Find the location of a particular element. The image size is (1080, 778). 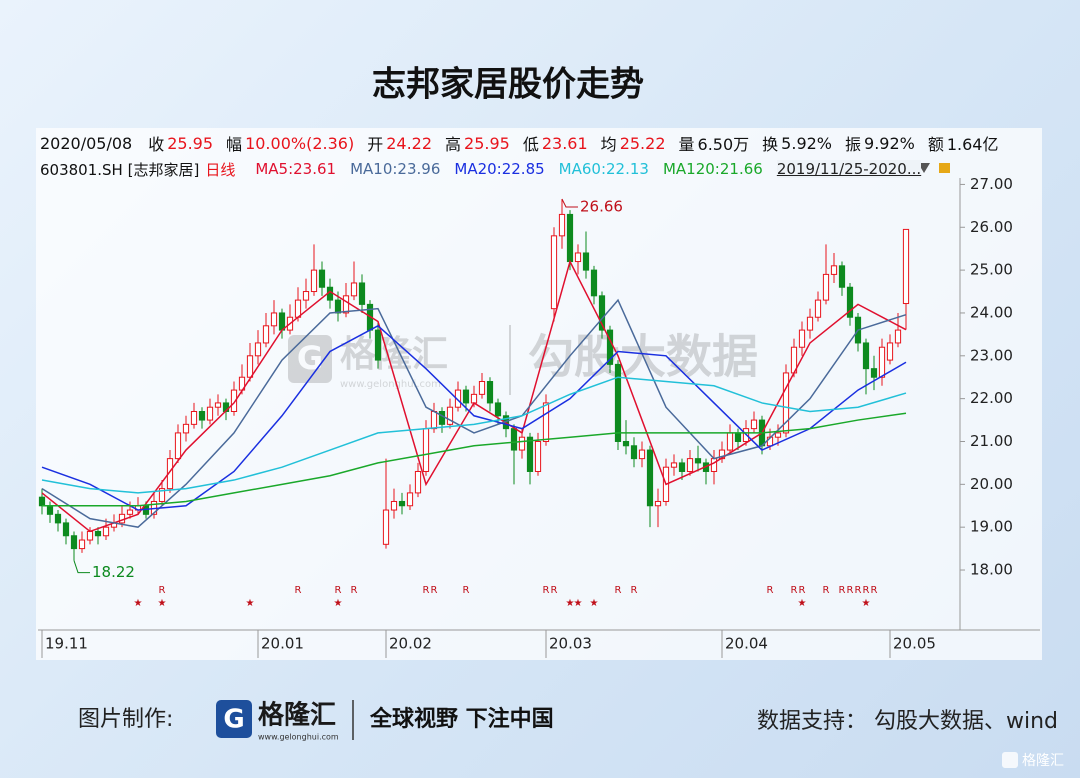

info-label: 幅 is located at coordinates (234, 144).